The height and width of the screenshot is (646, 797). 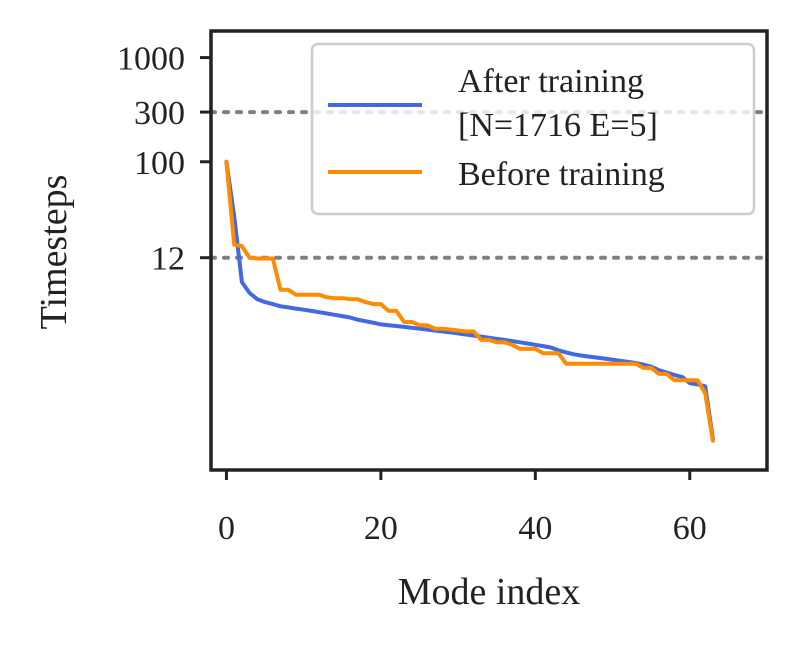 I want to click on x-tick-label-0: 0, so click(x=226, y=528).